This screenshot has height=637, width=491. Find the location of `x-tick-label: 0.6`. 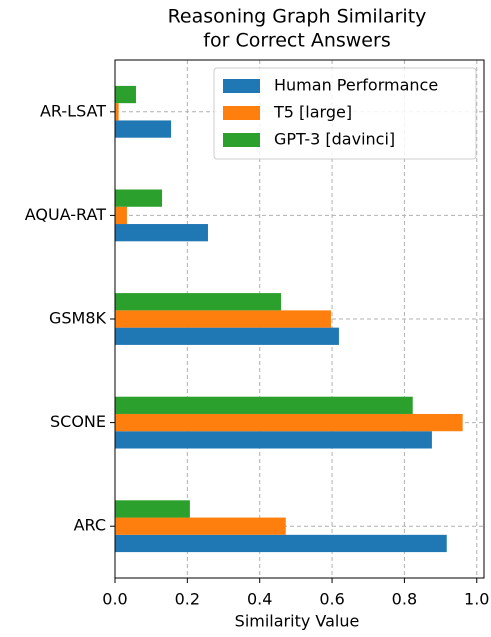

x-tick-label: 0.6 is located at coordinates (331, 599).